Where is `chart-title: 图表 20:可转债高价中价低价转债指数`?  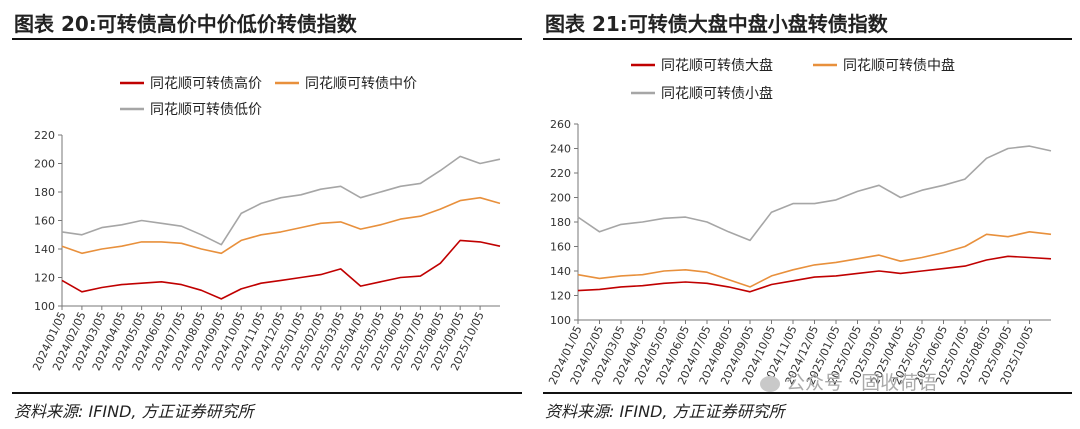
chart-title: 图表 20:可转债高价中价低价转债指数 is located at coordinates (185, 24).